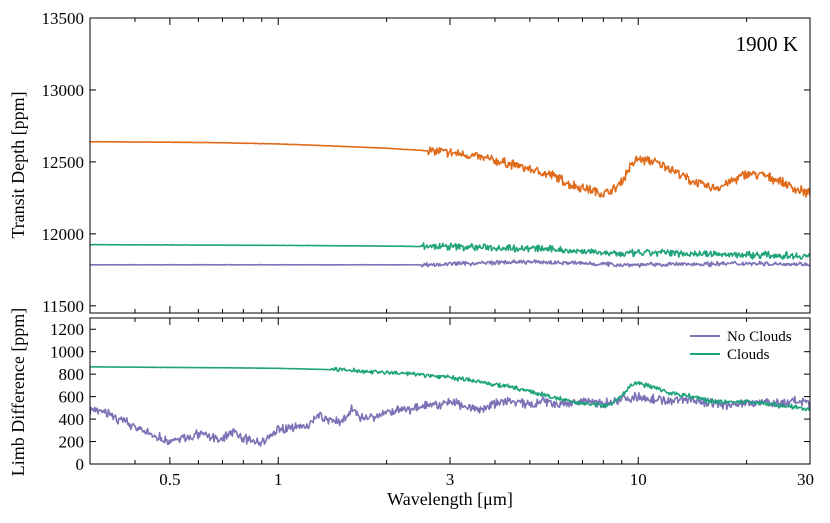 The height and width of the screenshot is (523, 830). What do you see at coordinates (18, 164) in the screenshot?
I see `top-y-axis-label: Transit Depth [ppm]` at bounding box center [18, 164].